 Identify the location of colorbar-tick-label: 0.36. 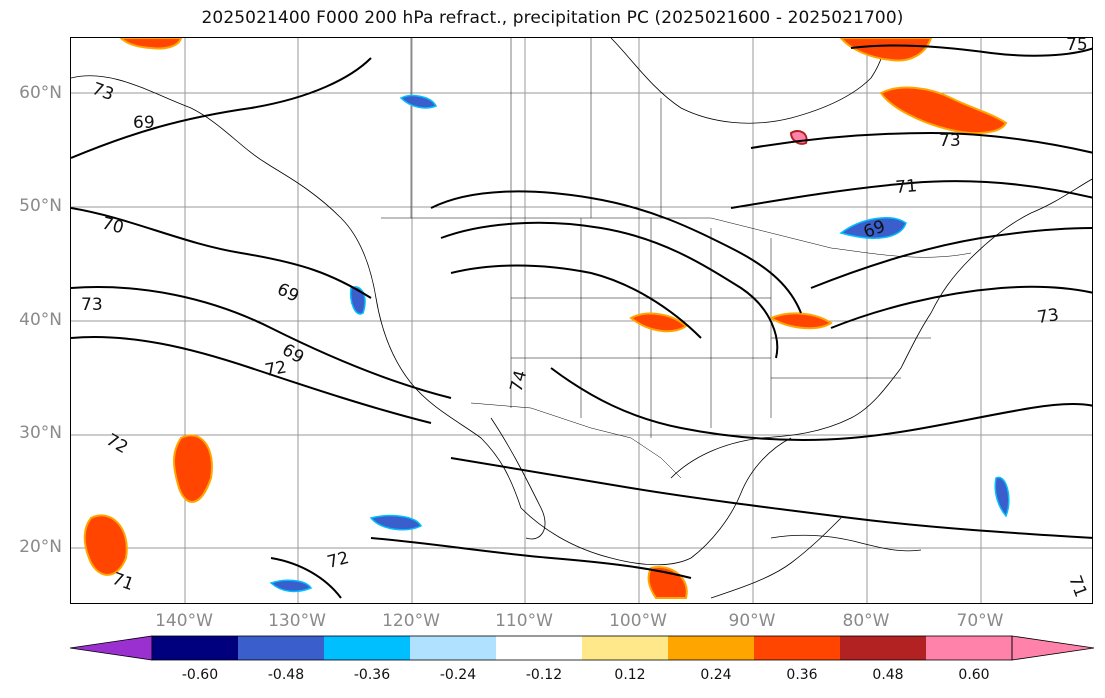
(802, 675).